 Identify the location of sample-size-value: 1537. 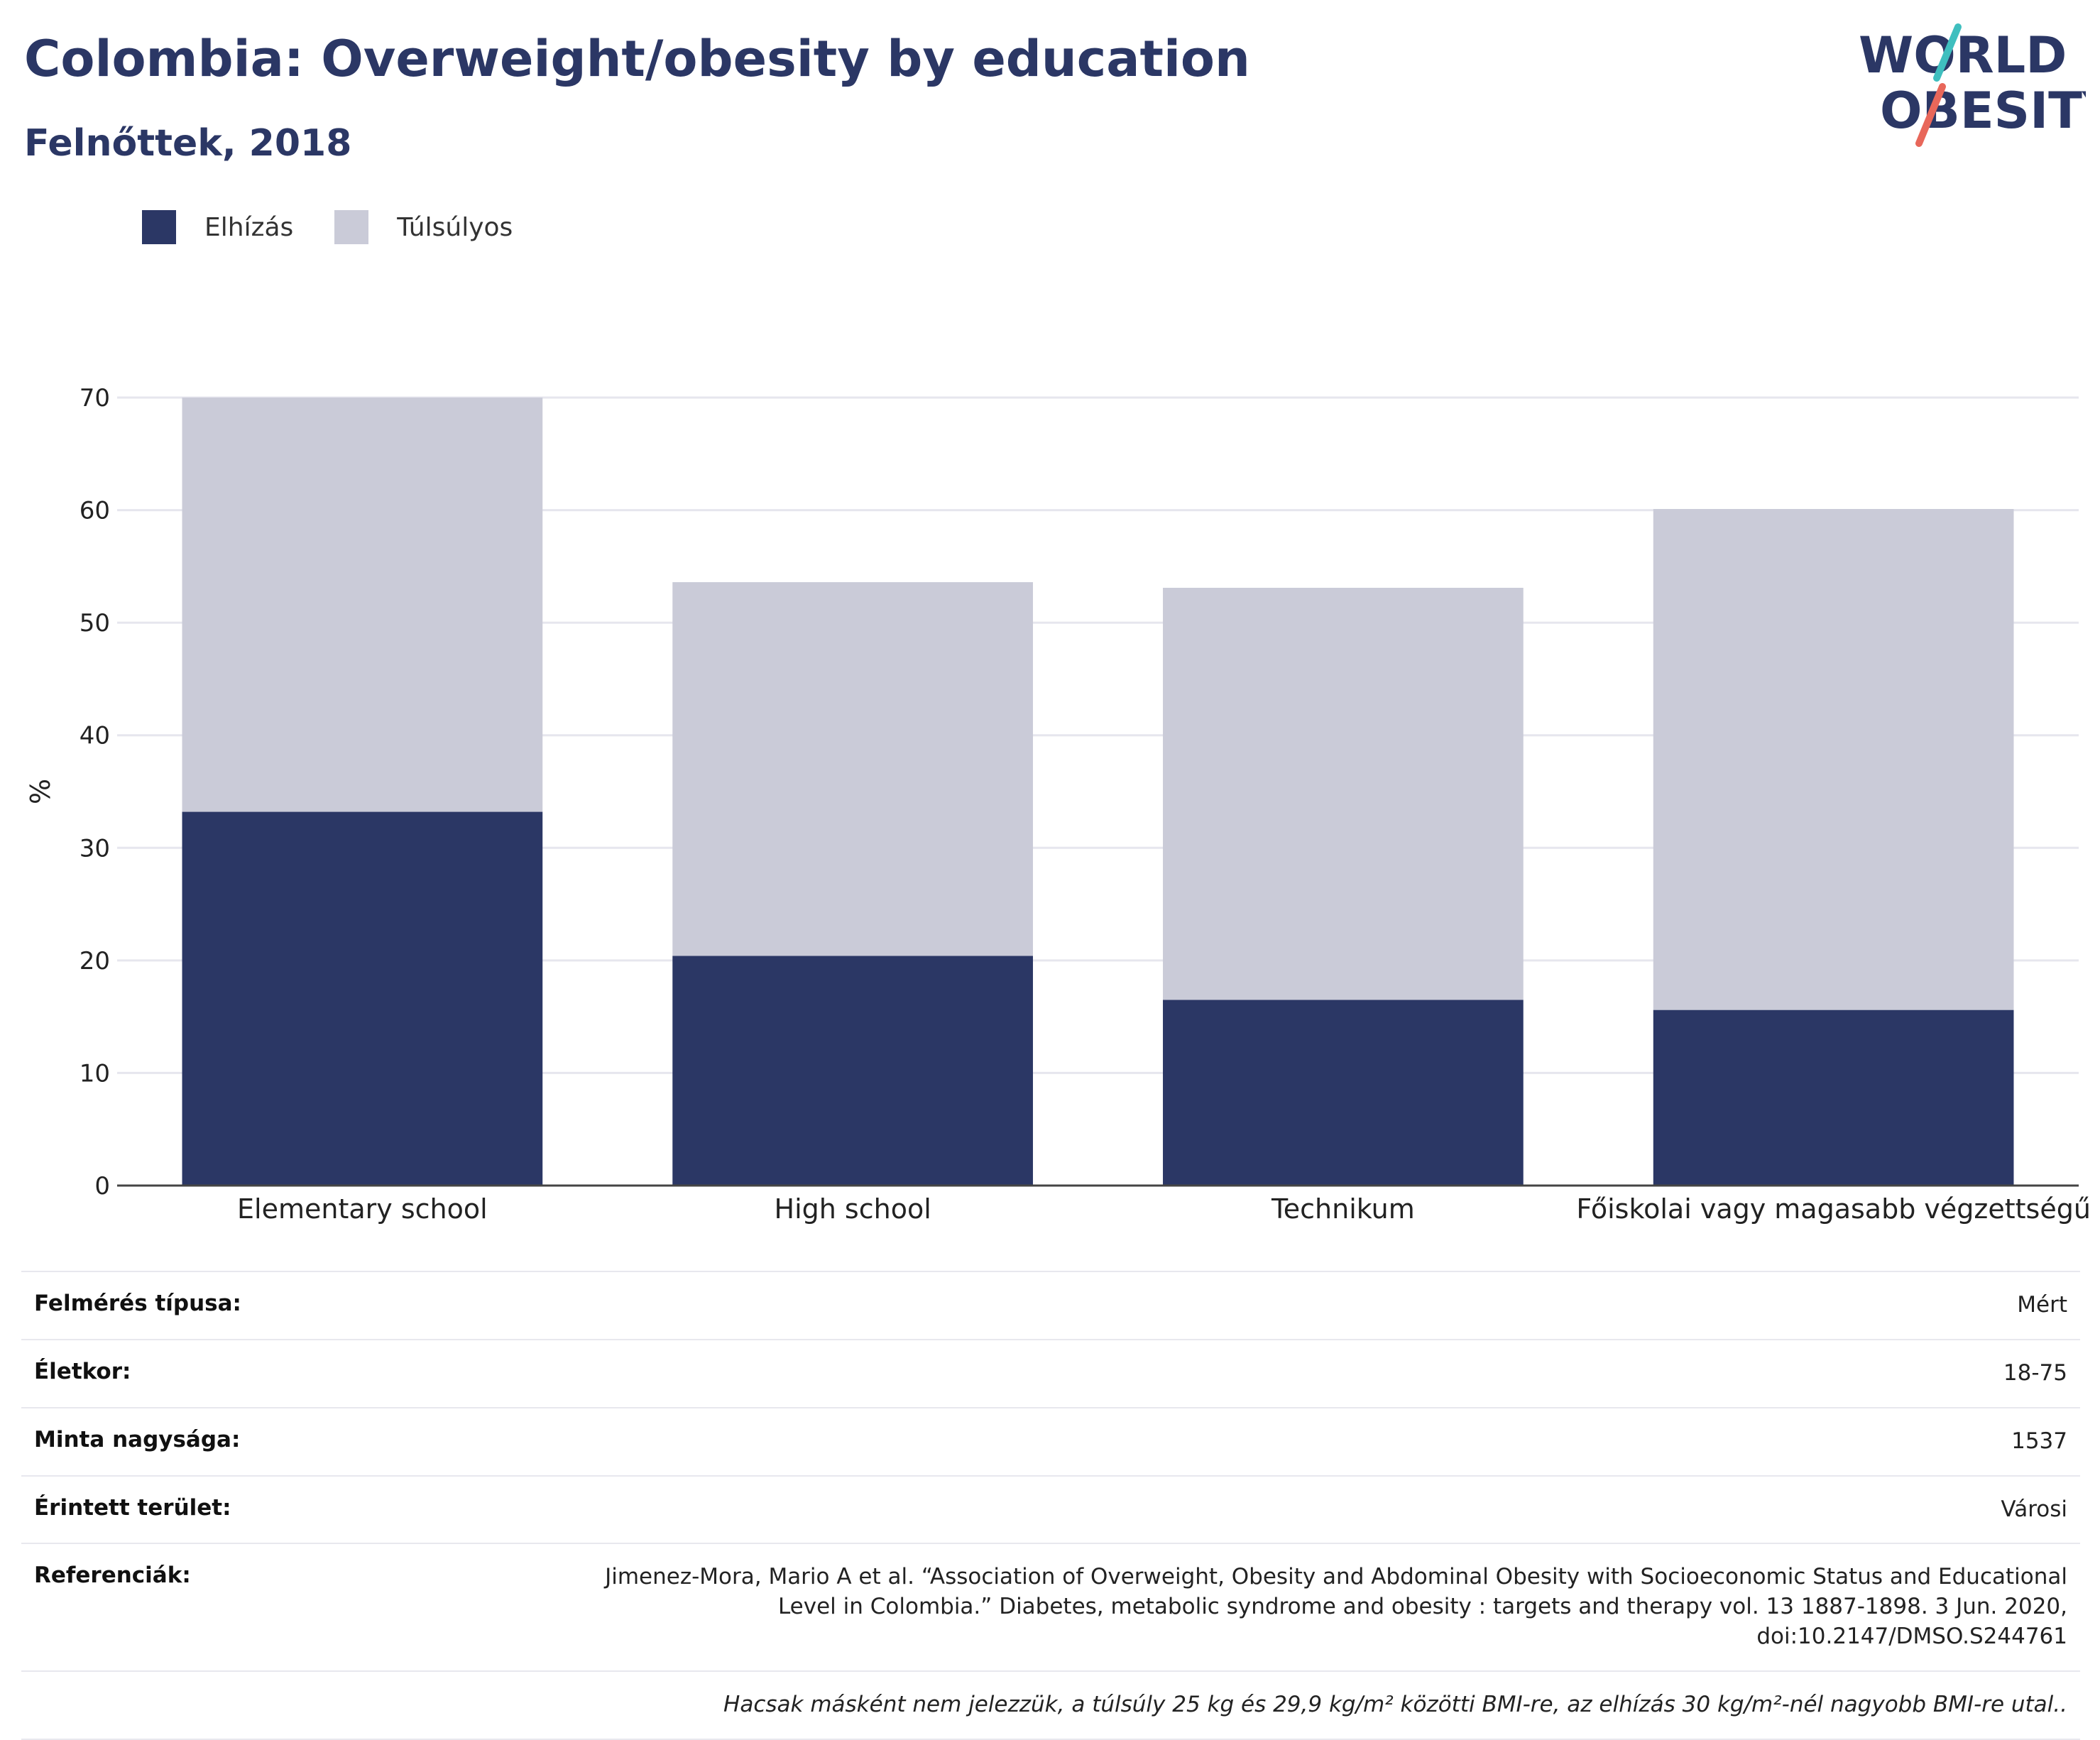
(2039, 1441).